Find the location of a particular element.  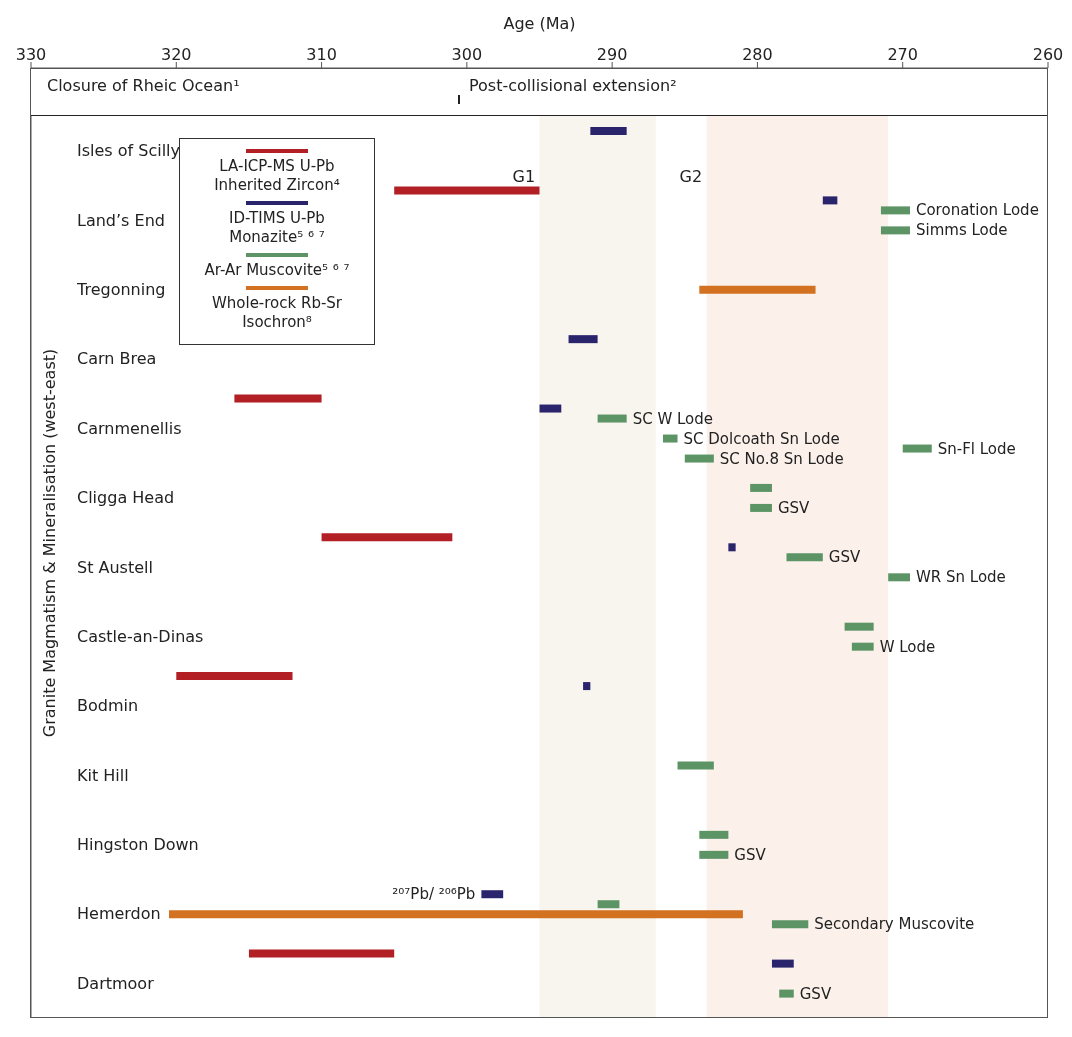

x-tick-label: 280 is located at coordinates (757, 54).